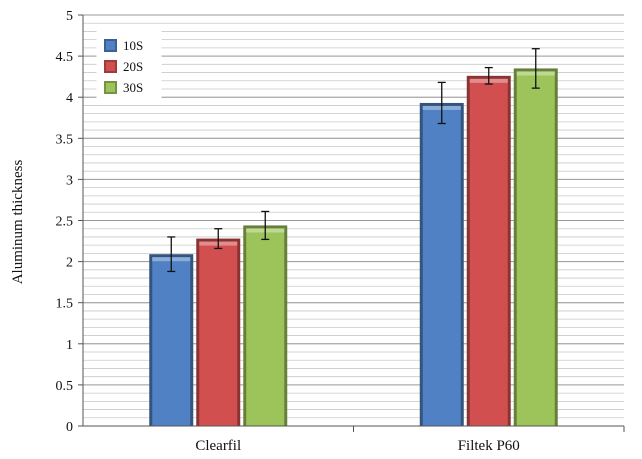  Describe the element at coordinates (65, 139) in the screenshot. I see `y-tick-label: 3.5` at that location.